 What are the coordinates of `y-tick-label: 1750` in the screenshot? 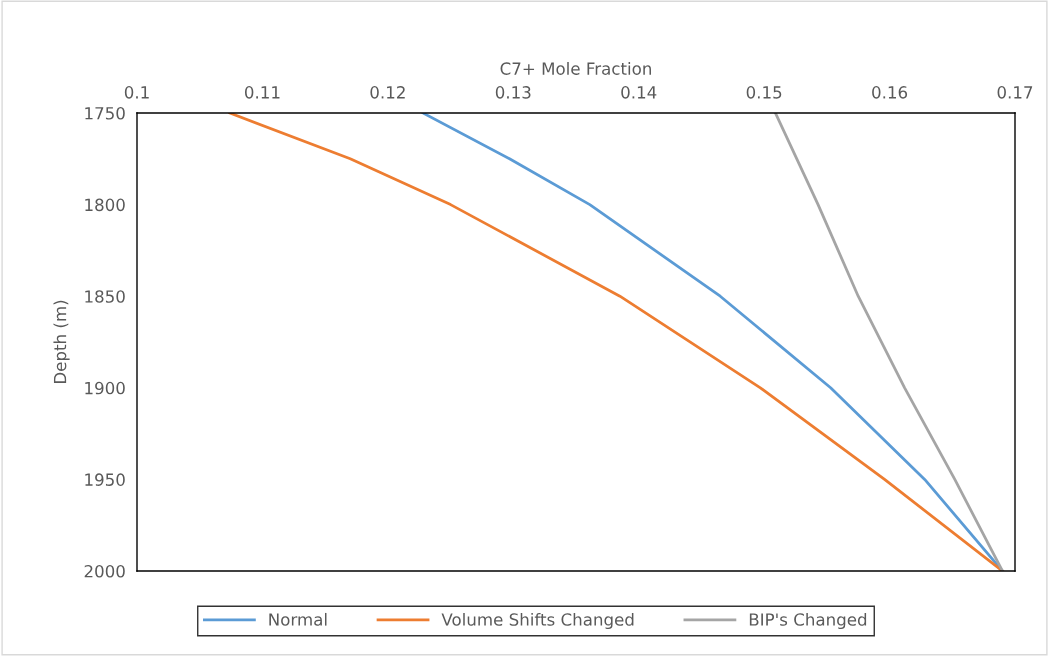 It's located at (105, 113).